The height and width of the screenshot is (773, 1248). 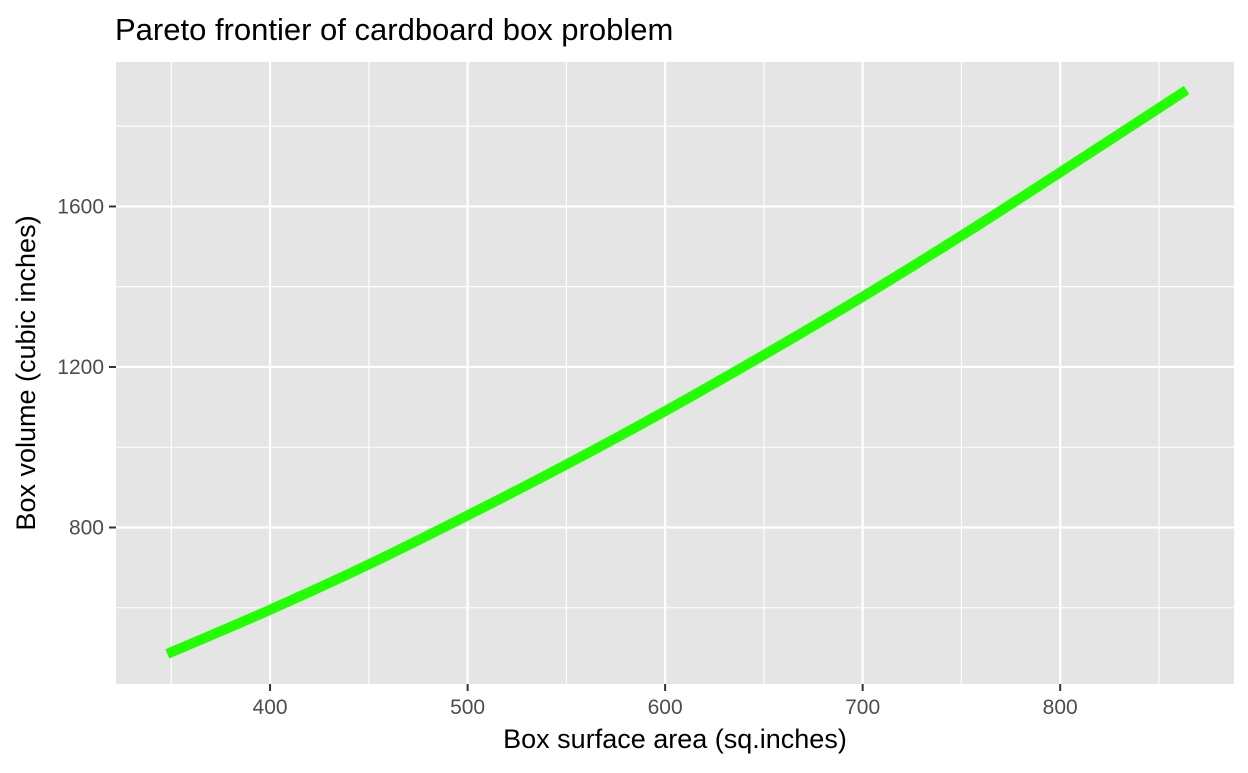 I want to click on x-tick-label: 700, so click(x=862, y=707).